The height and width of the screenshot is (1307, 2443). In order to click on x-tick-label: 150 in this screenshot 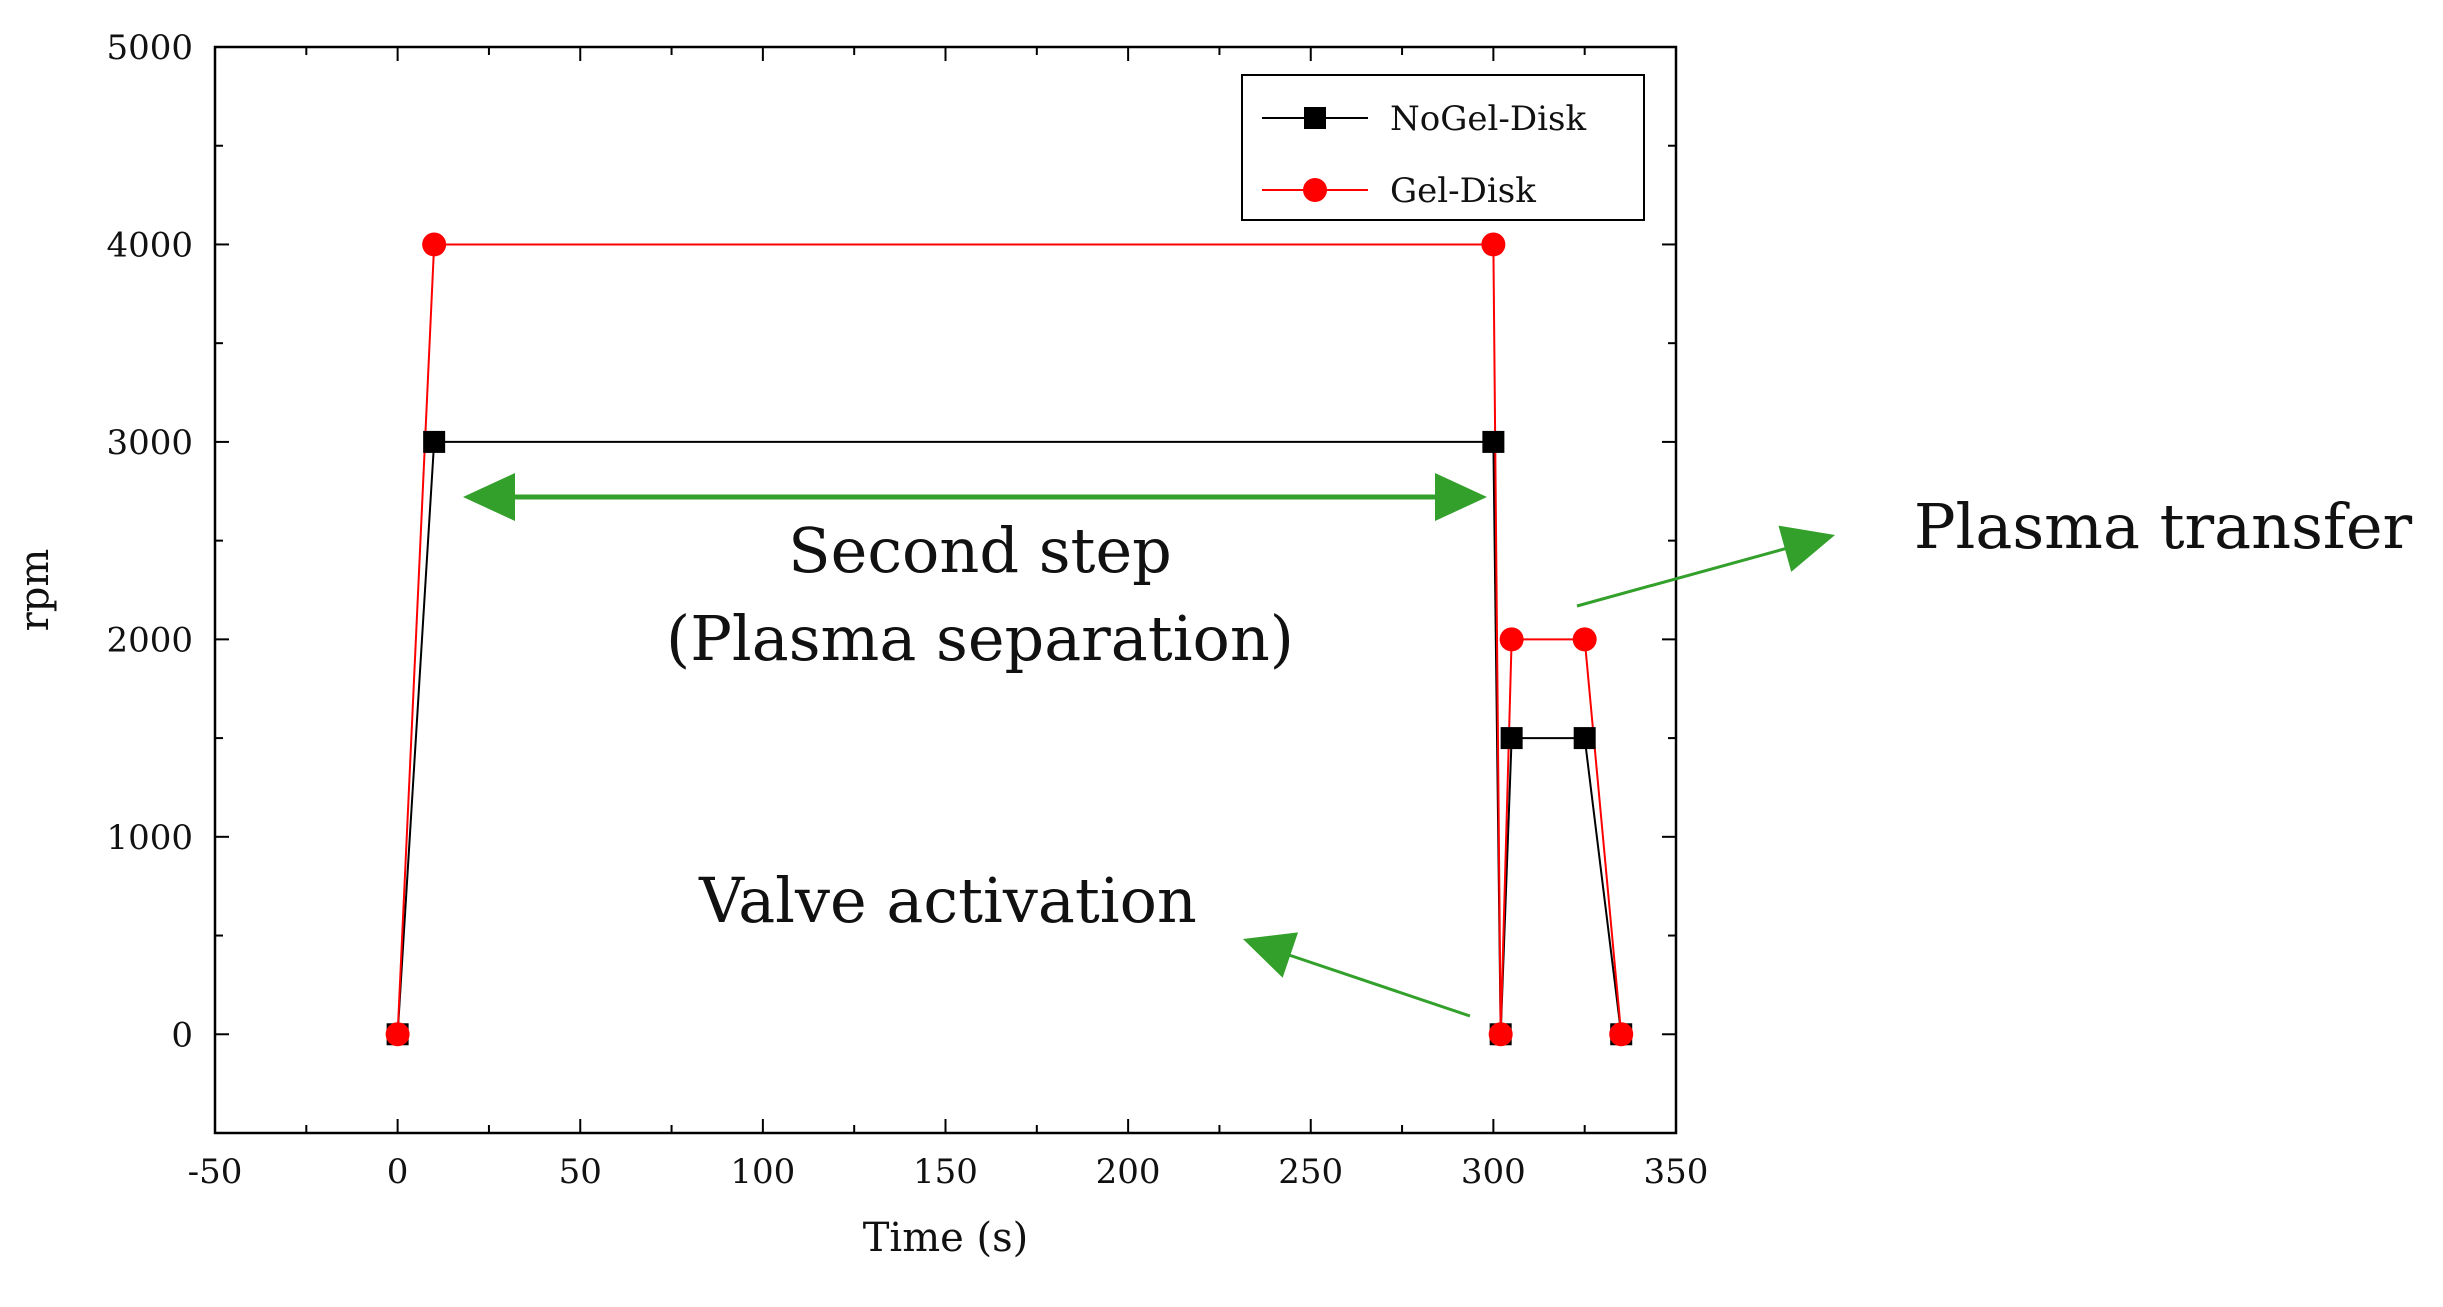, I will do `click(945, 1172)`.